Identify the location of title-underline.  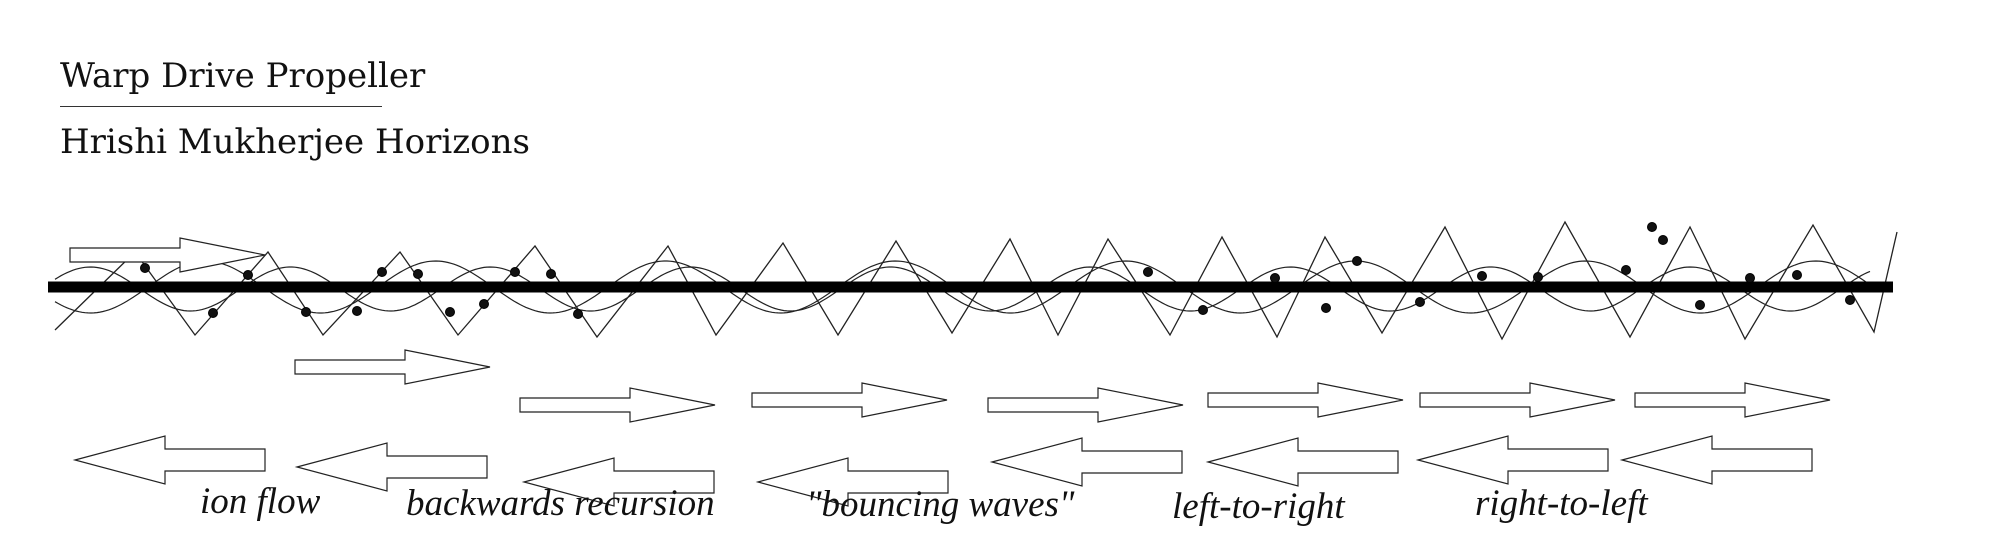
(221, 106).